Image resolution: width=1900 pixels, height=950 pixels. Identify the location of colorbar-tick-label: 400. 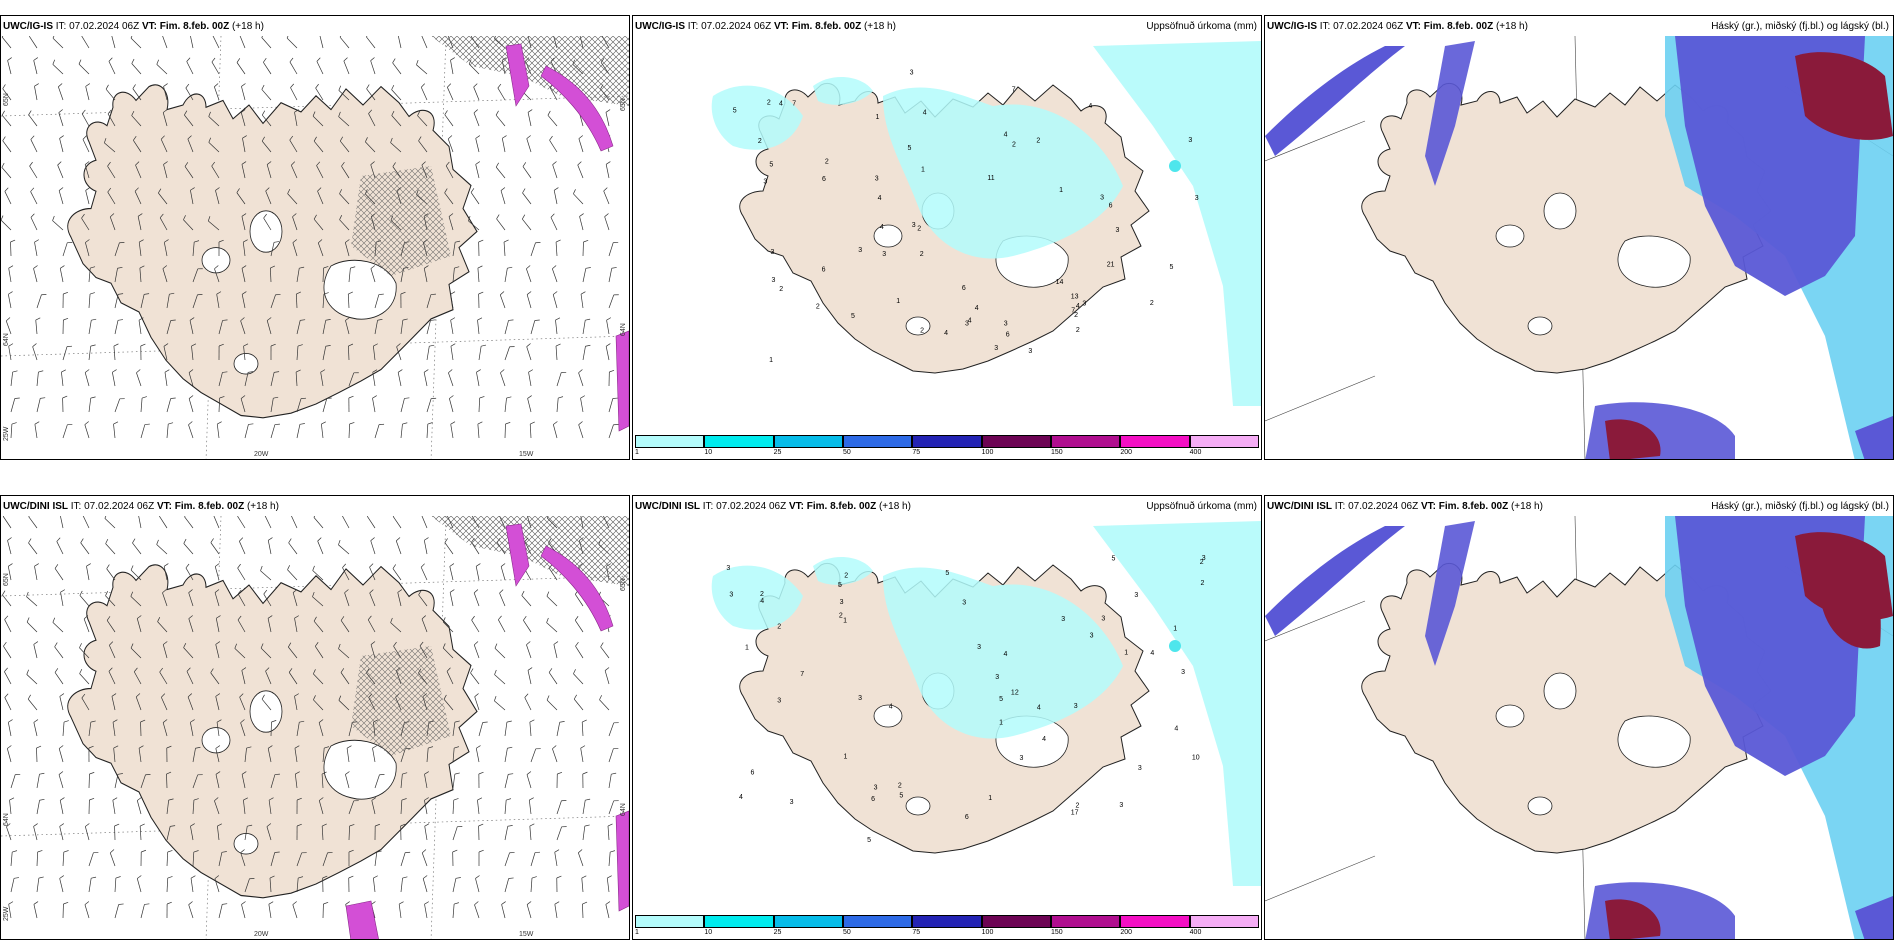
(1195, 452).